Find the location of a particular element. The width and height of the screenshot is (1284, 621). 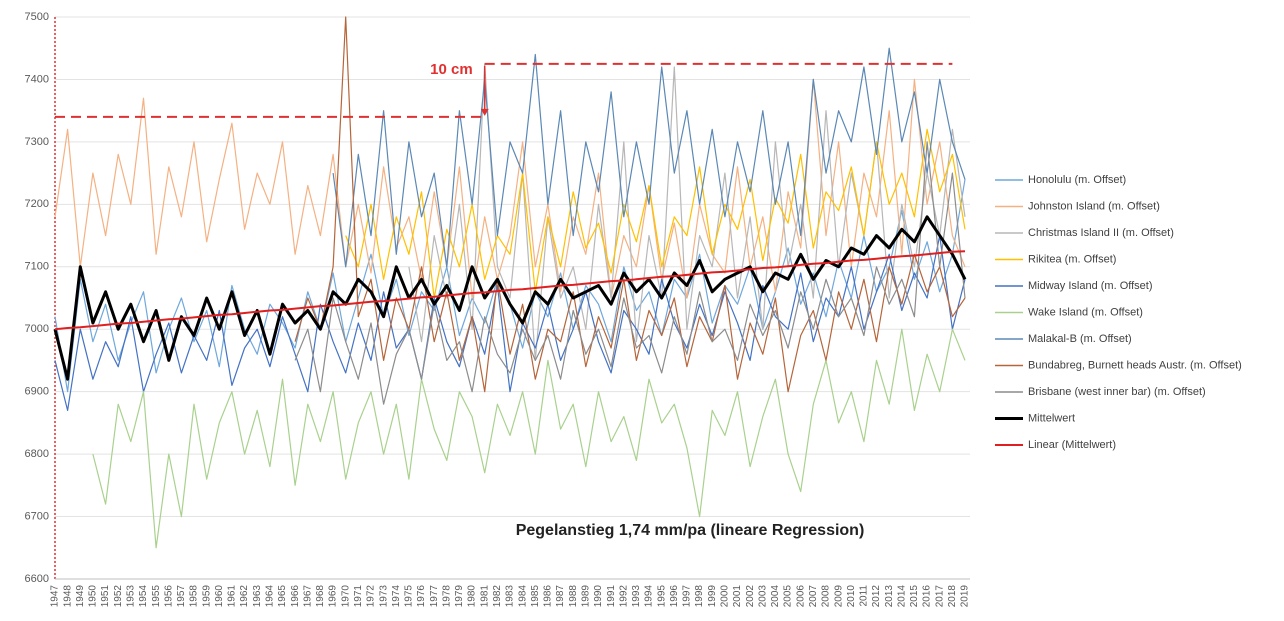

arrow-head is located at coordinates (484, 112).